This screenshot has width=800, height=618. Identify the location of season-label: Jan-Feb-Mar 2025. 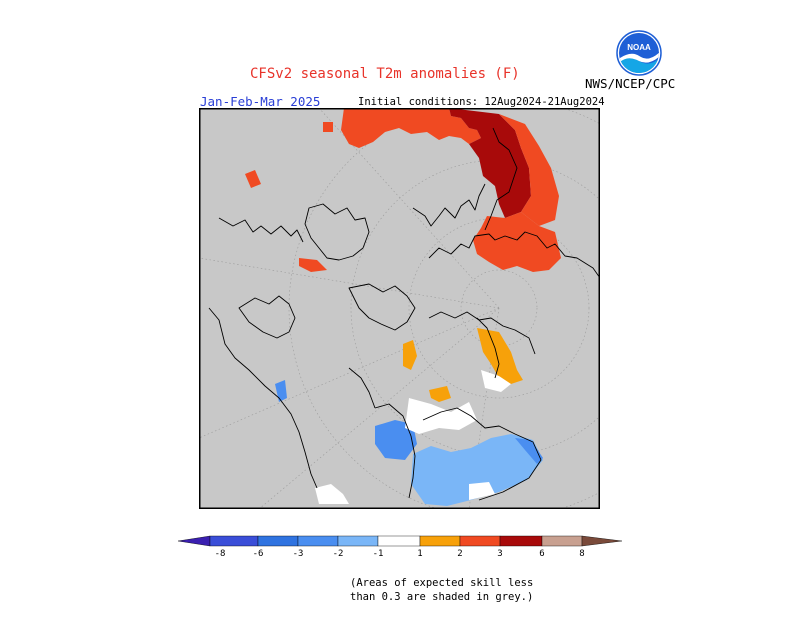
(260, 101).